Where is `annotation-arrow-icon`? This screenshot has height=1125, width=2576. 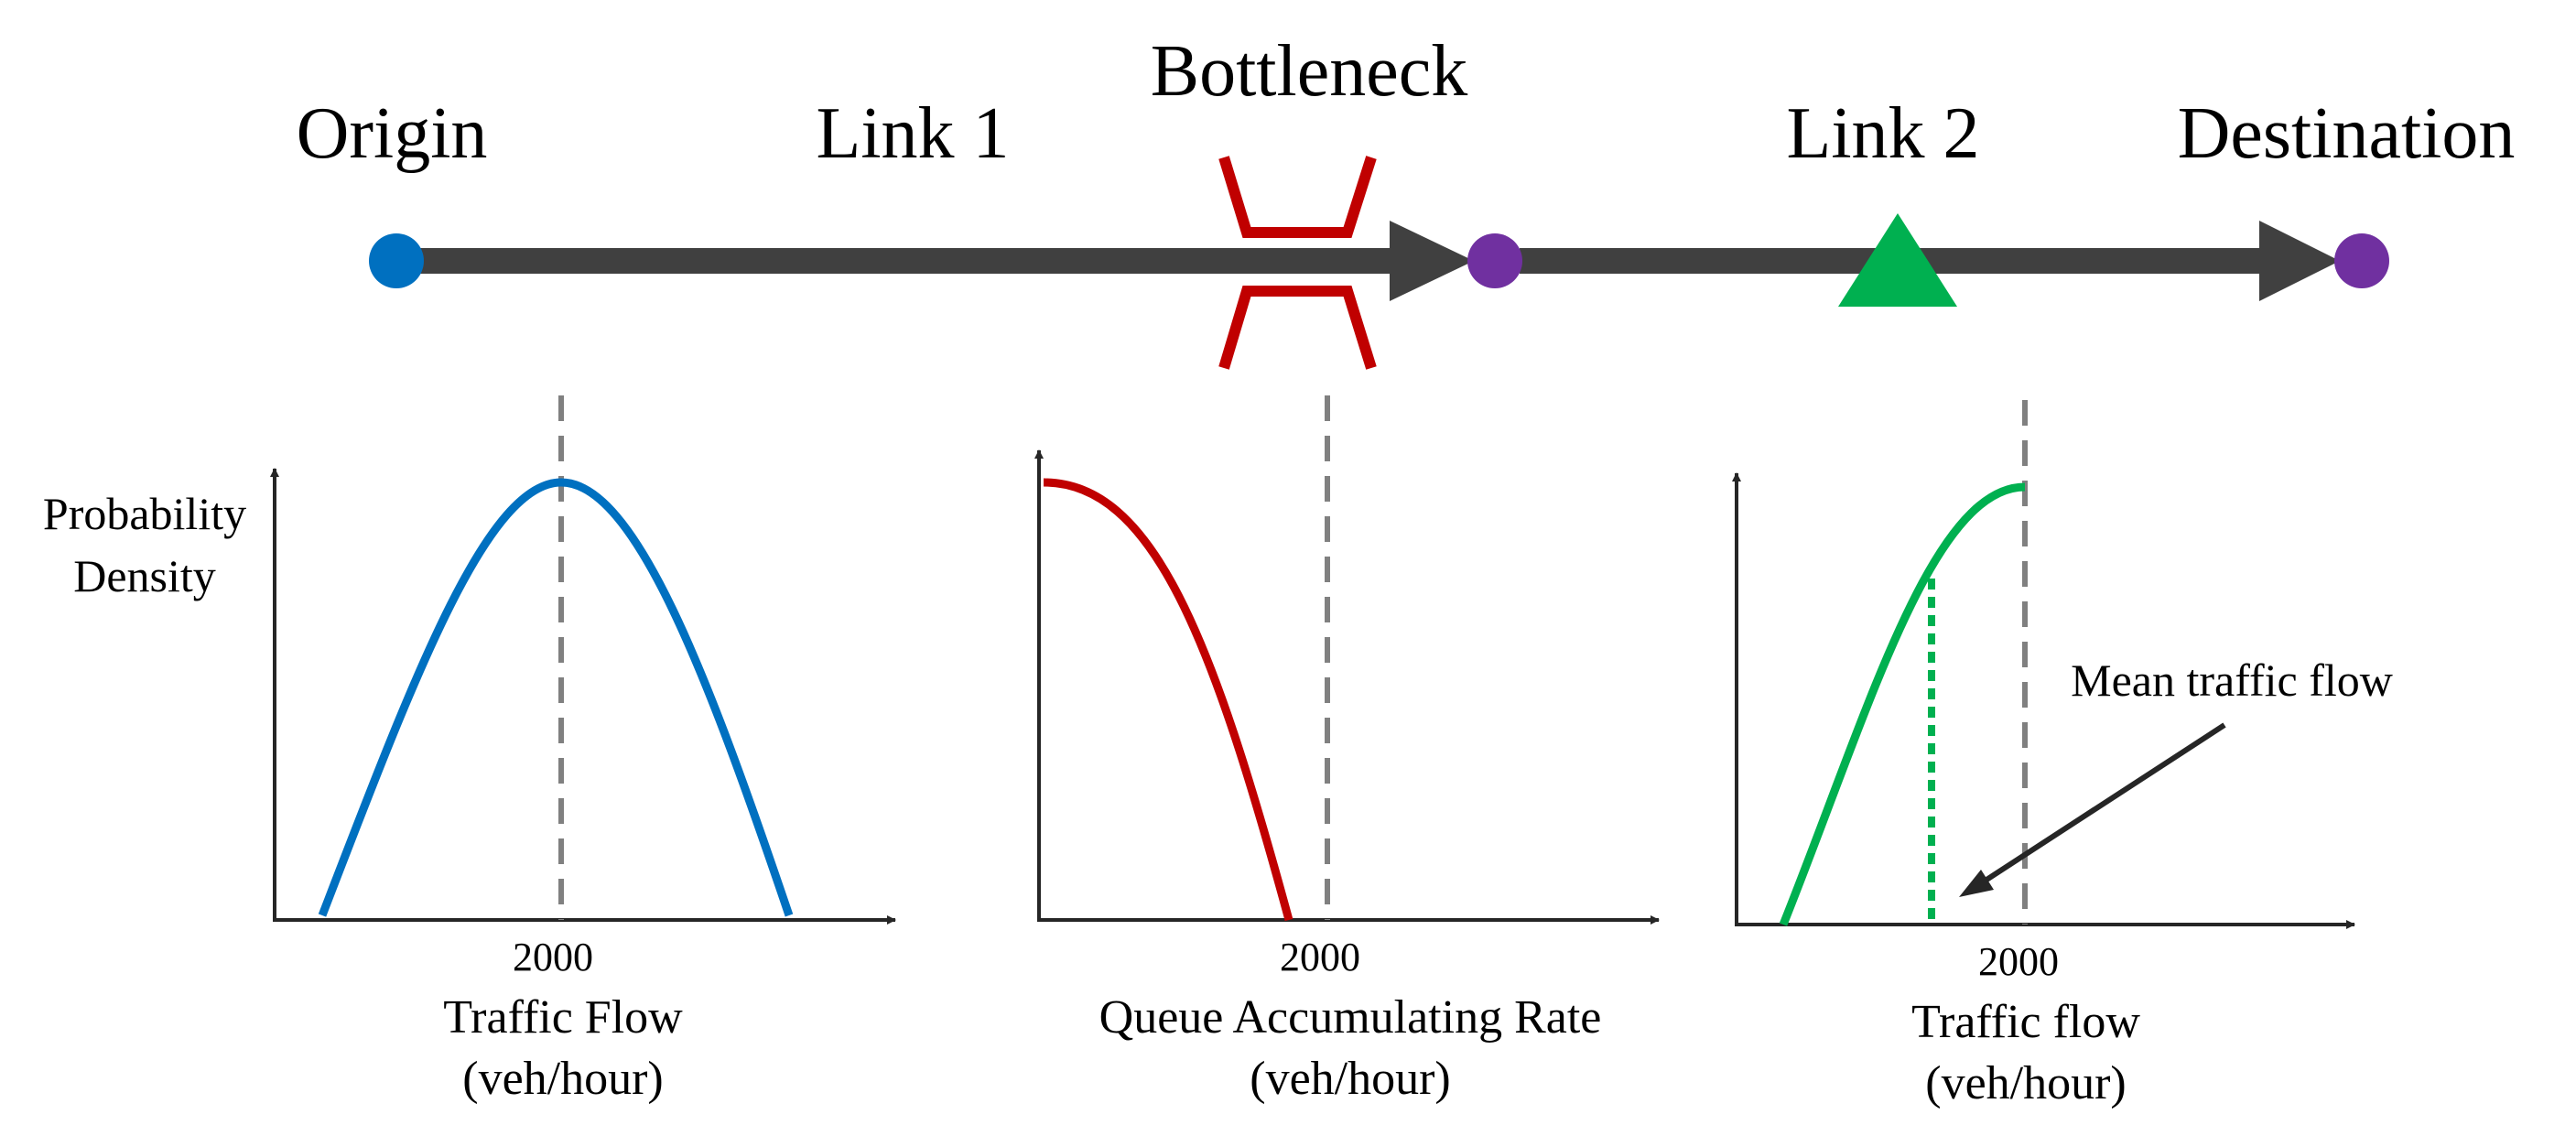
annotation-arrow-icon is located at coordinates (2093, 810).